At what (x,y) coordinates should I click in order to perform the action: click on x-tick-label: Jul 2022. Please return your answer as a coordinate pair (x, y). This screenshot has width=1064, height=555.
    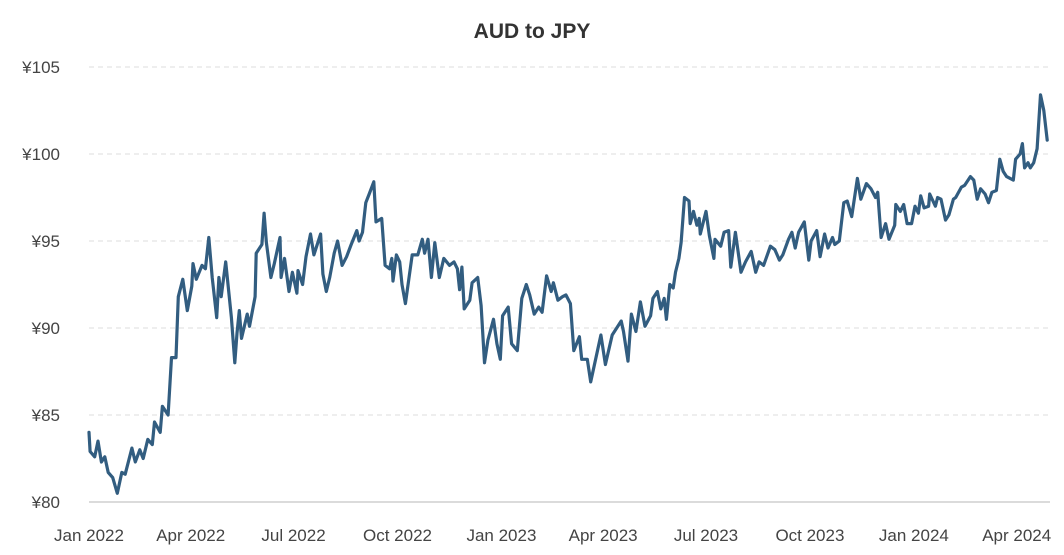
    Looking at the image, I should click on (293, 535).